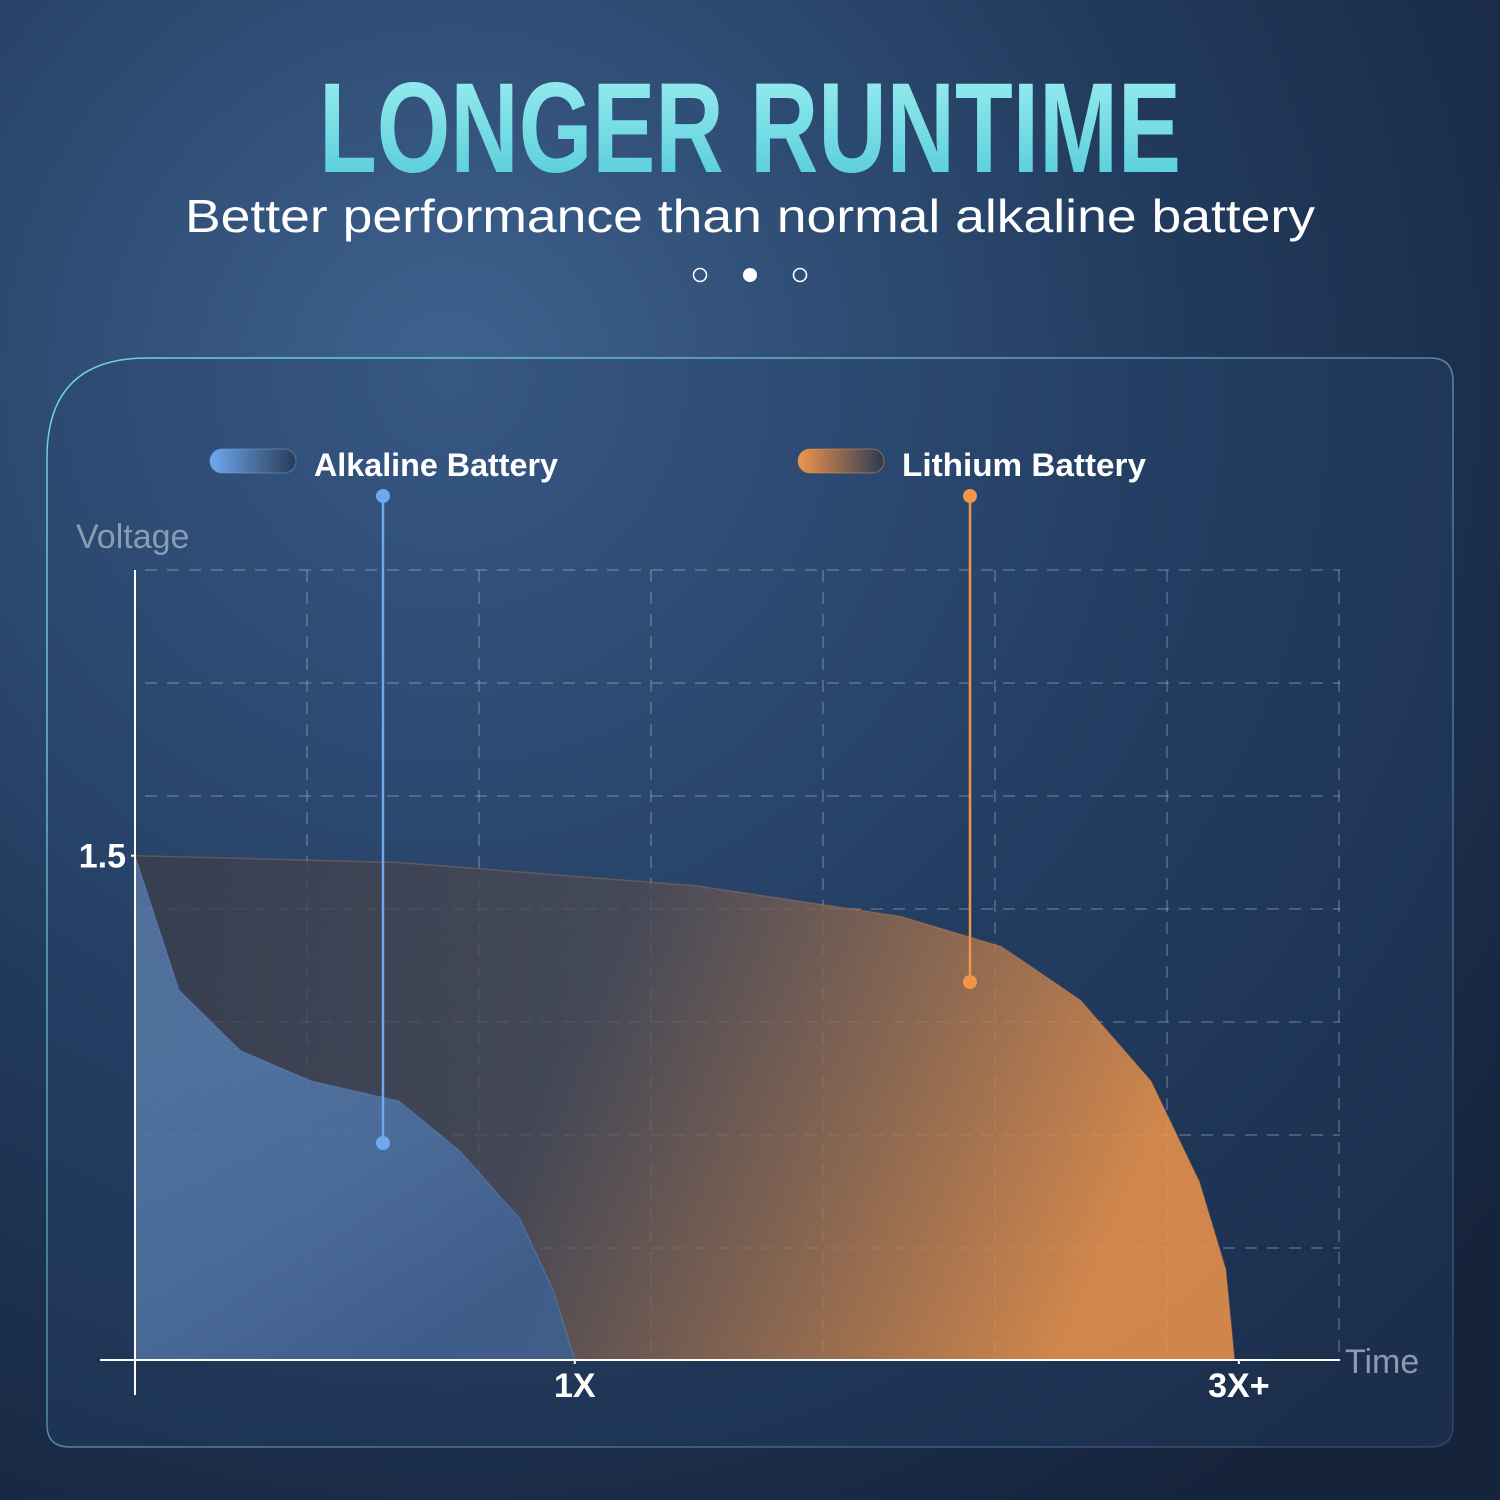 The image size is (1500, 1500). Describe the element at coordinates (1238, 1386) in the screenshot. I see `x-tick-label: 3X+` at that location.